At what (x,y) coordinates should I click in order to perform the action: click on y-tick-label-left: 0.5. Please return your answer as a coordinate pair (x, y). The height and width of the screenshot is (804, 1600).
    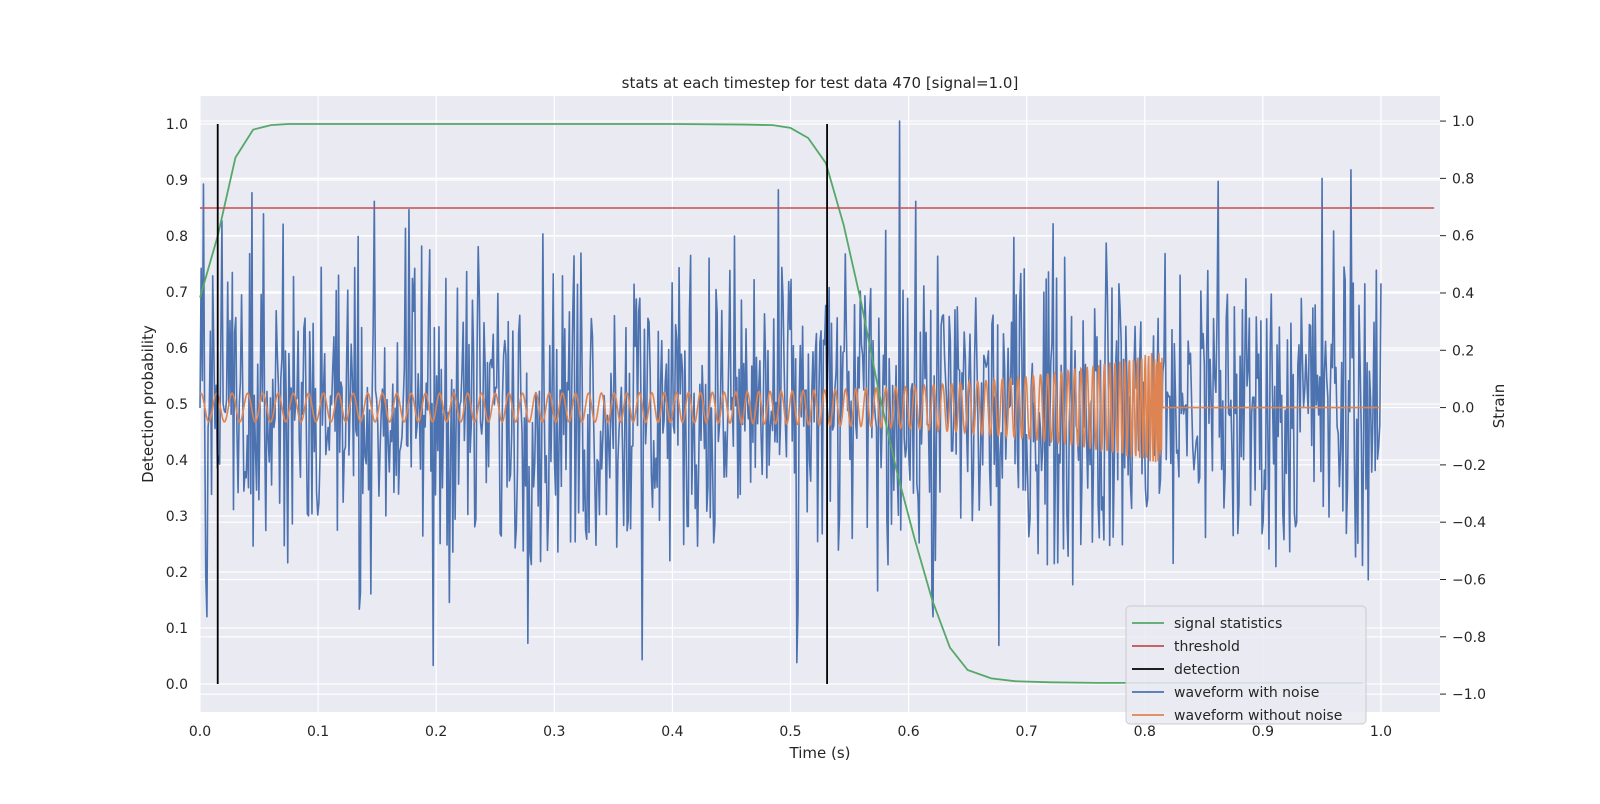
    Looking at the image, I should click on (177, 405).